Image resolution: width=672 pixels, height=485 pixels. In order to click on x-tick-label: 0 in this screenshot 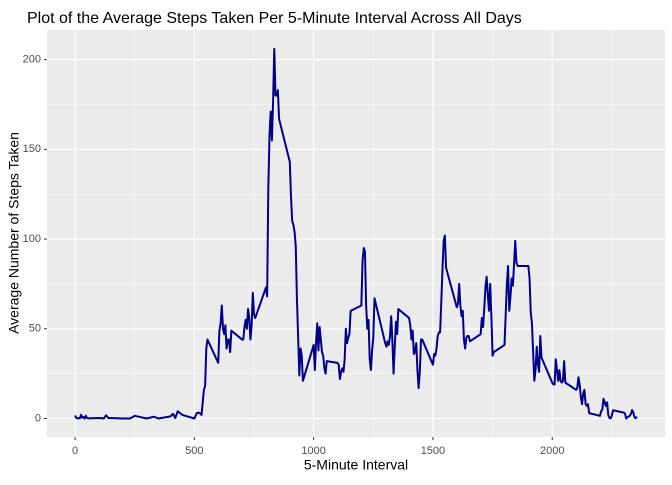, I will do `click(75, 451)`.